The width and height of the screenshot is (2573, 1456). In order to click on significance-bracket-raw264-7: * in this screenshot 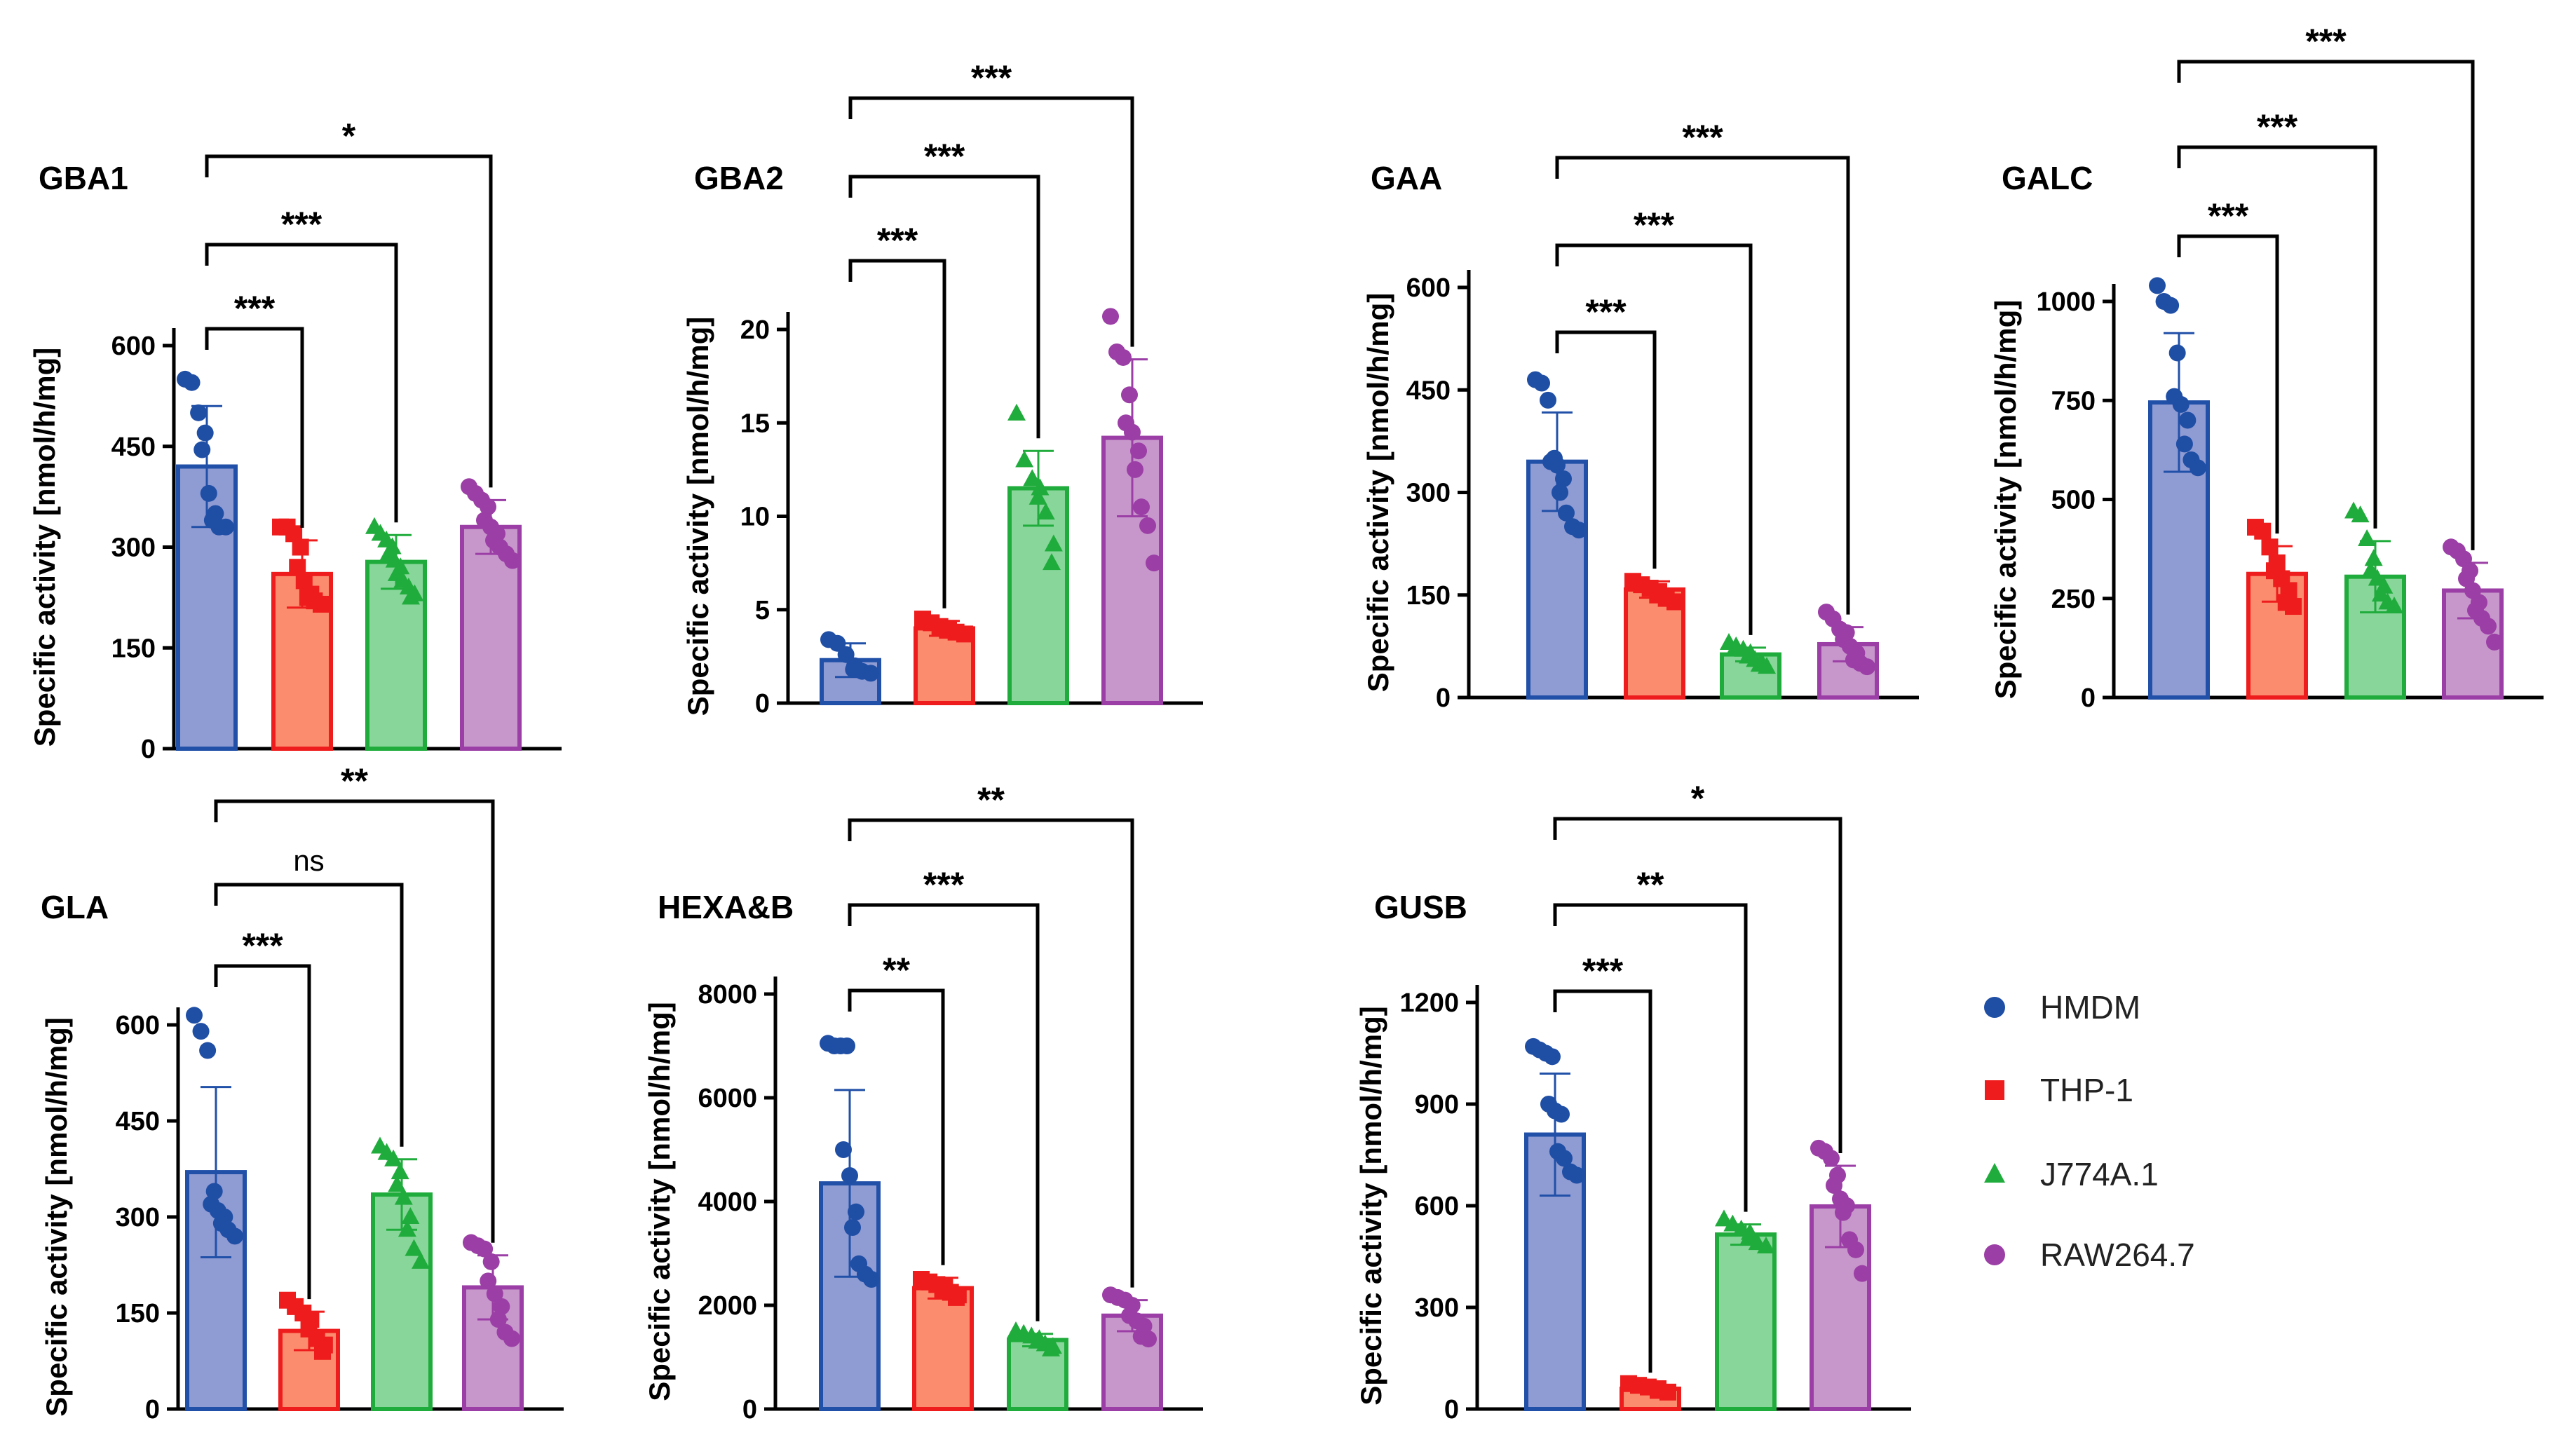, I will do `click(349, 302)`.